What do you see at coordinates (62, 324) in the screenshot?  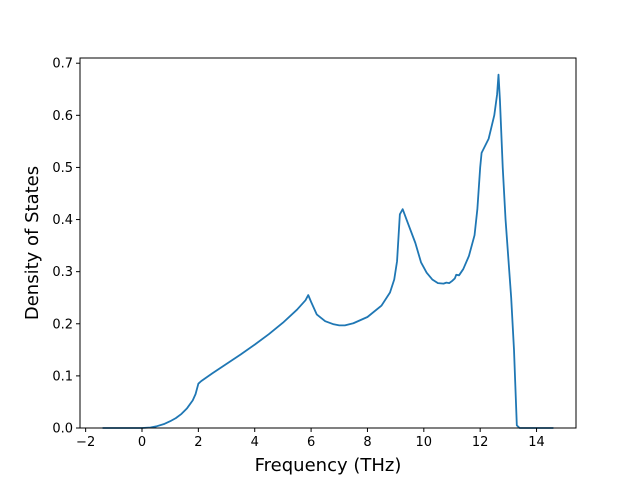 I see `y-tick-label: 0.2` at bounding box center [62, 324].